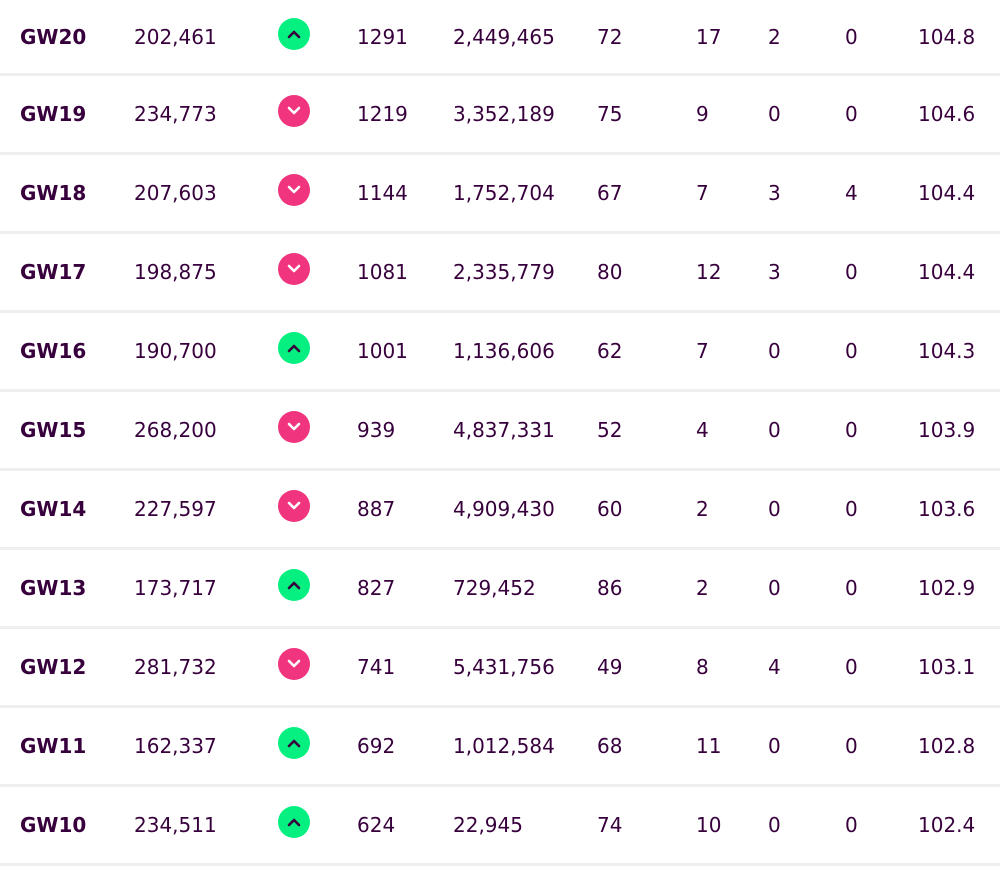 This screenshot has height=871, width=1000. What do you see at coordinates (947, 36) in the screenshot?
I see `team-value-cell: 104.8` at bounding box center [947, 36].